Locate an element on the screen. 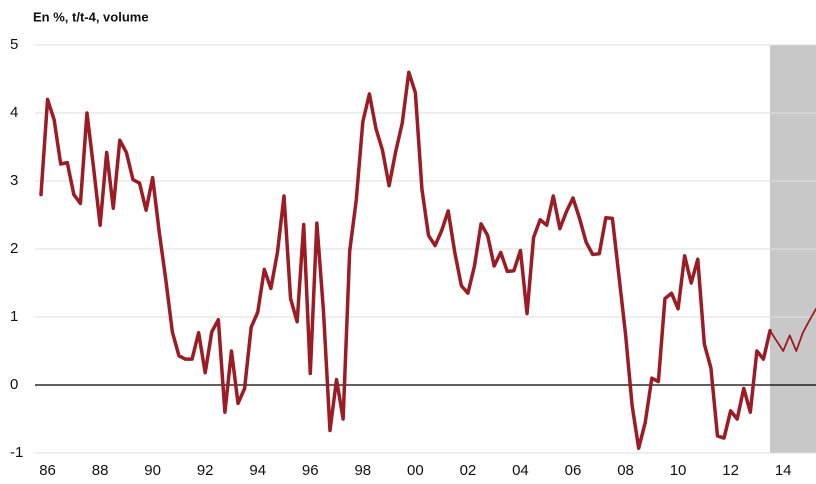  x-tick-label: 14 is located at coordinates (783, 470).